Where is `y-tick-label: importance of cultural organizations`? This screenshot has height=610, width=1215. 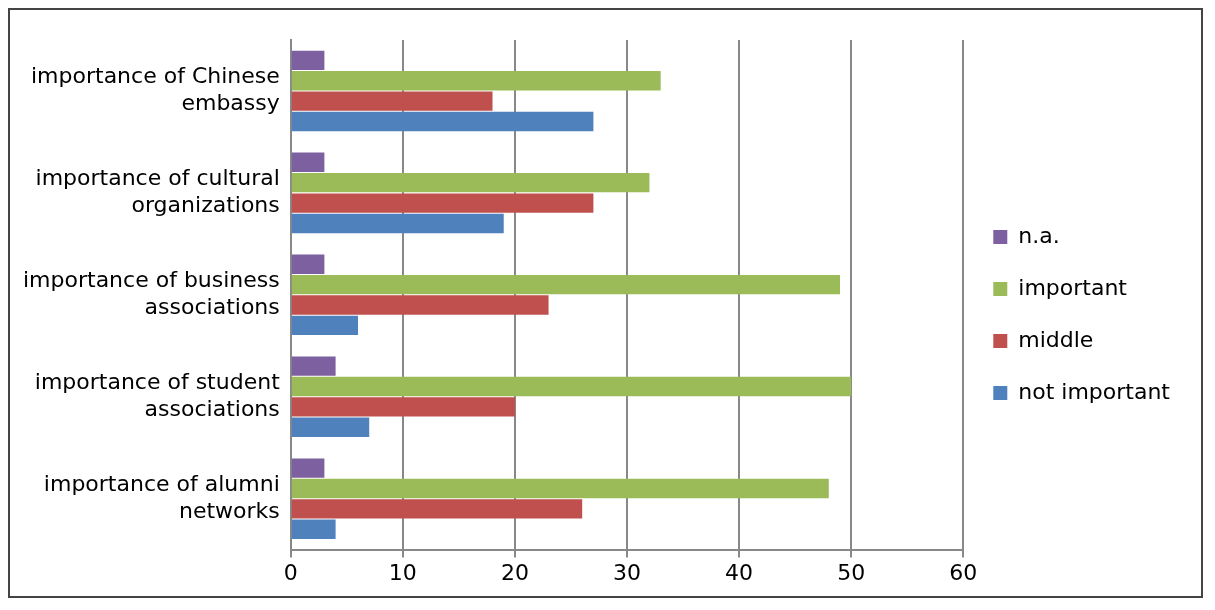 y-tick-label: importance of cultural organizations is located at coordinates (157, 191).